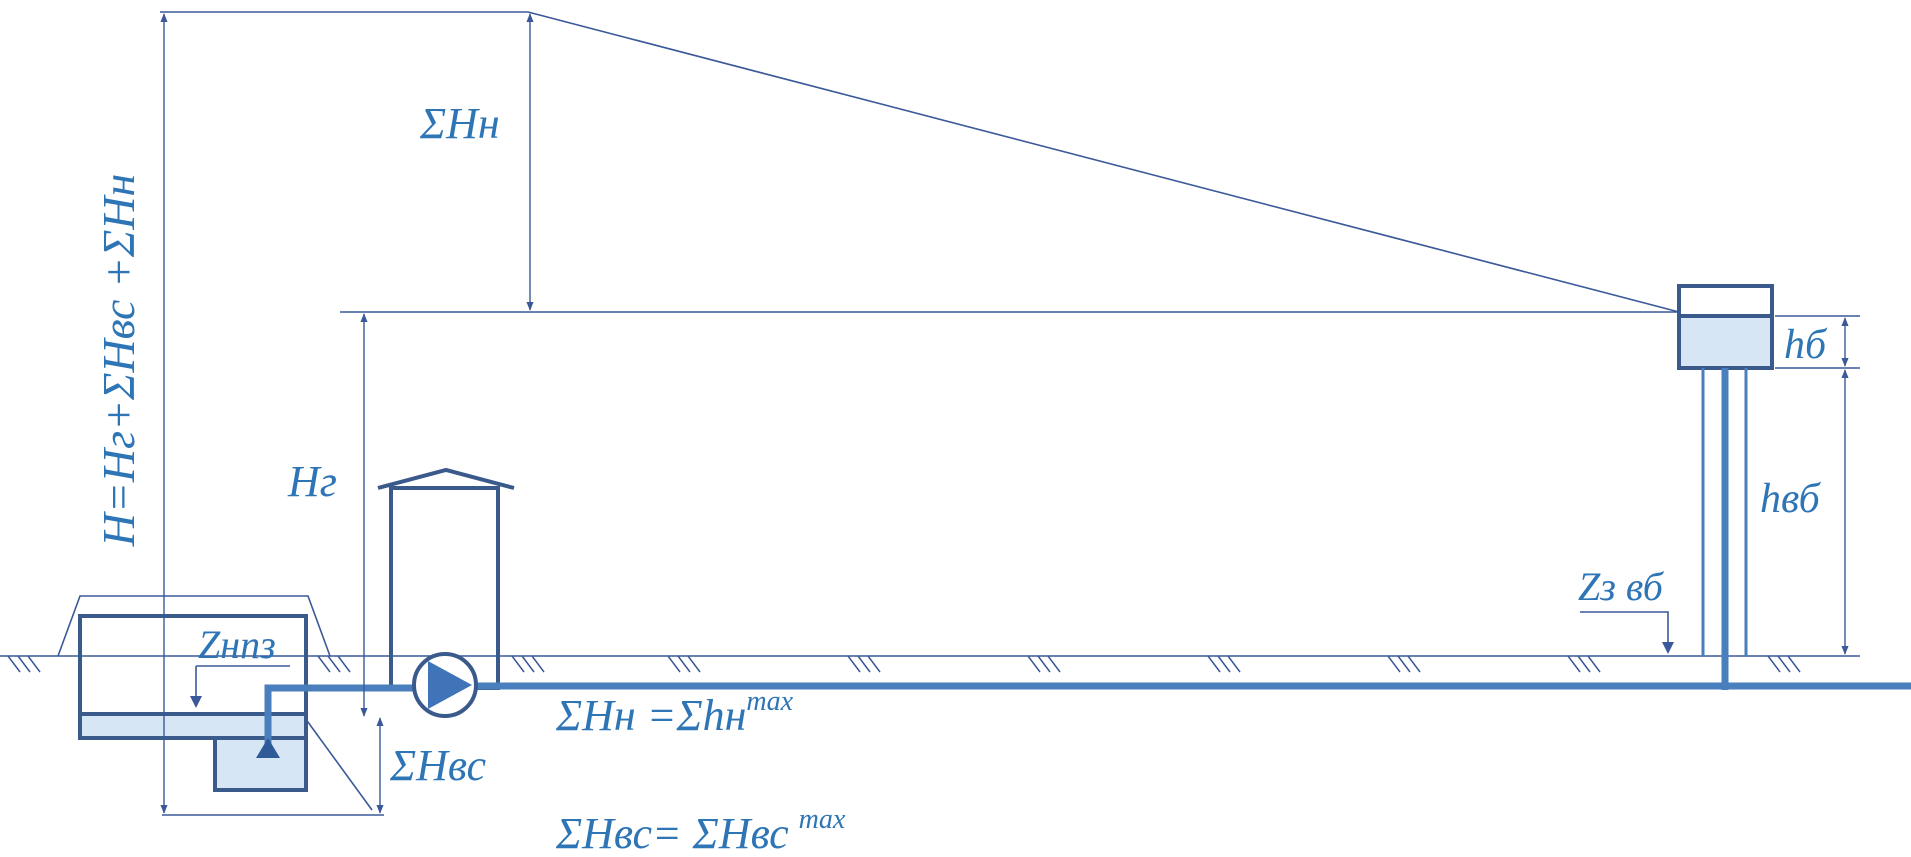 This screenshot has height=857, width=1911. I want to click on hvb-label: hвб, so click(1791, 499).